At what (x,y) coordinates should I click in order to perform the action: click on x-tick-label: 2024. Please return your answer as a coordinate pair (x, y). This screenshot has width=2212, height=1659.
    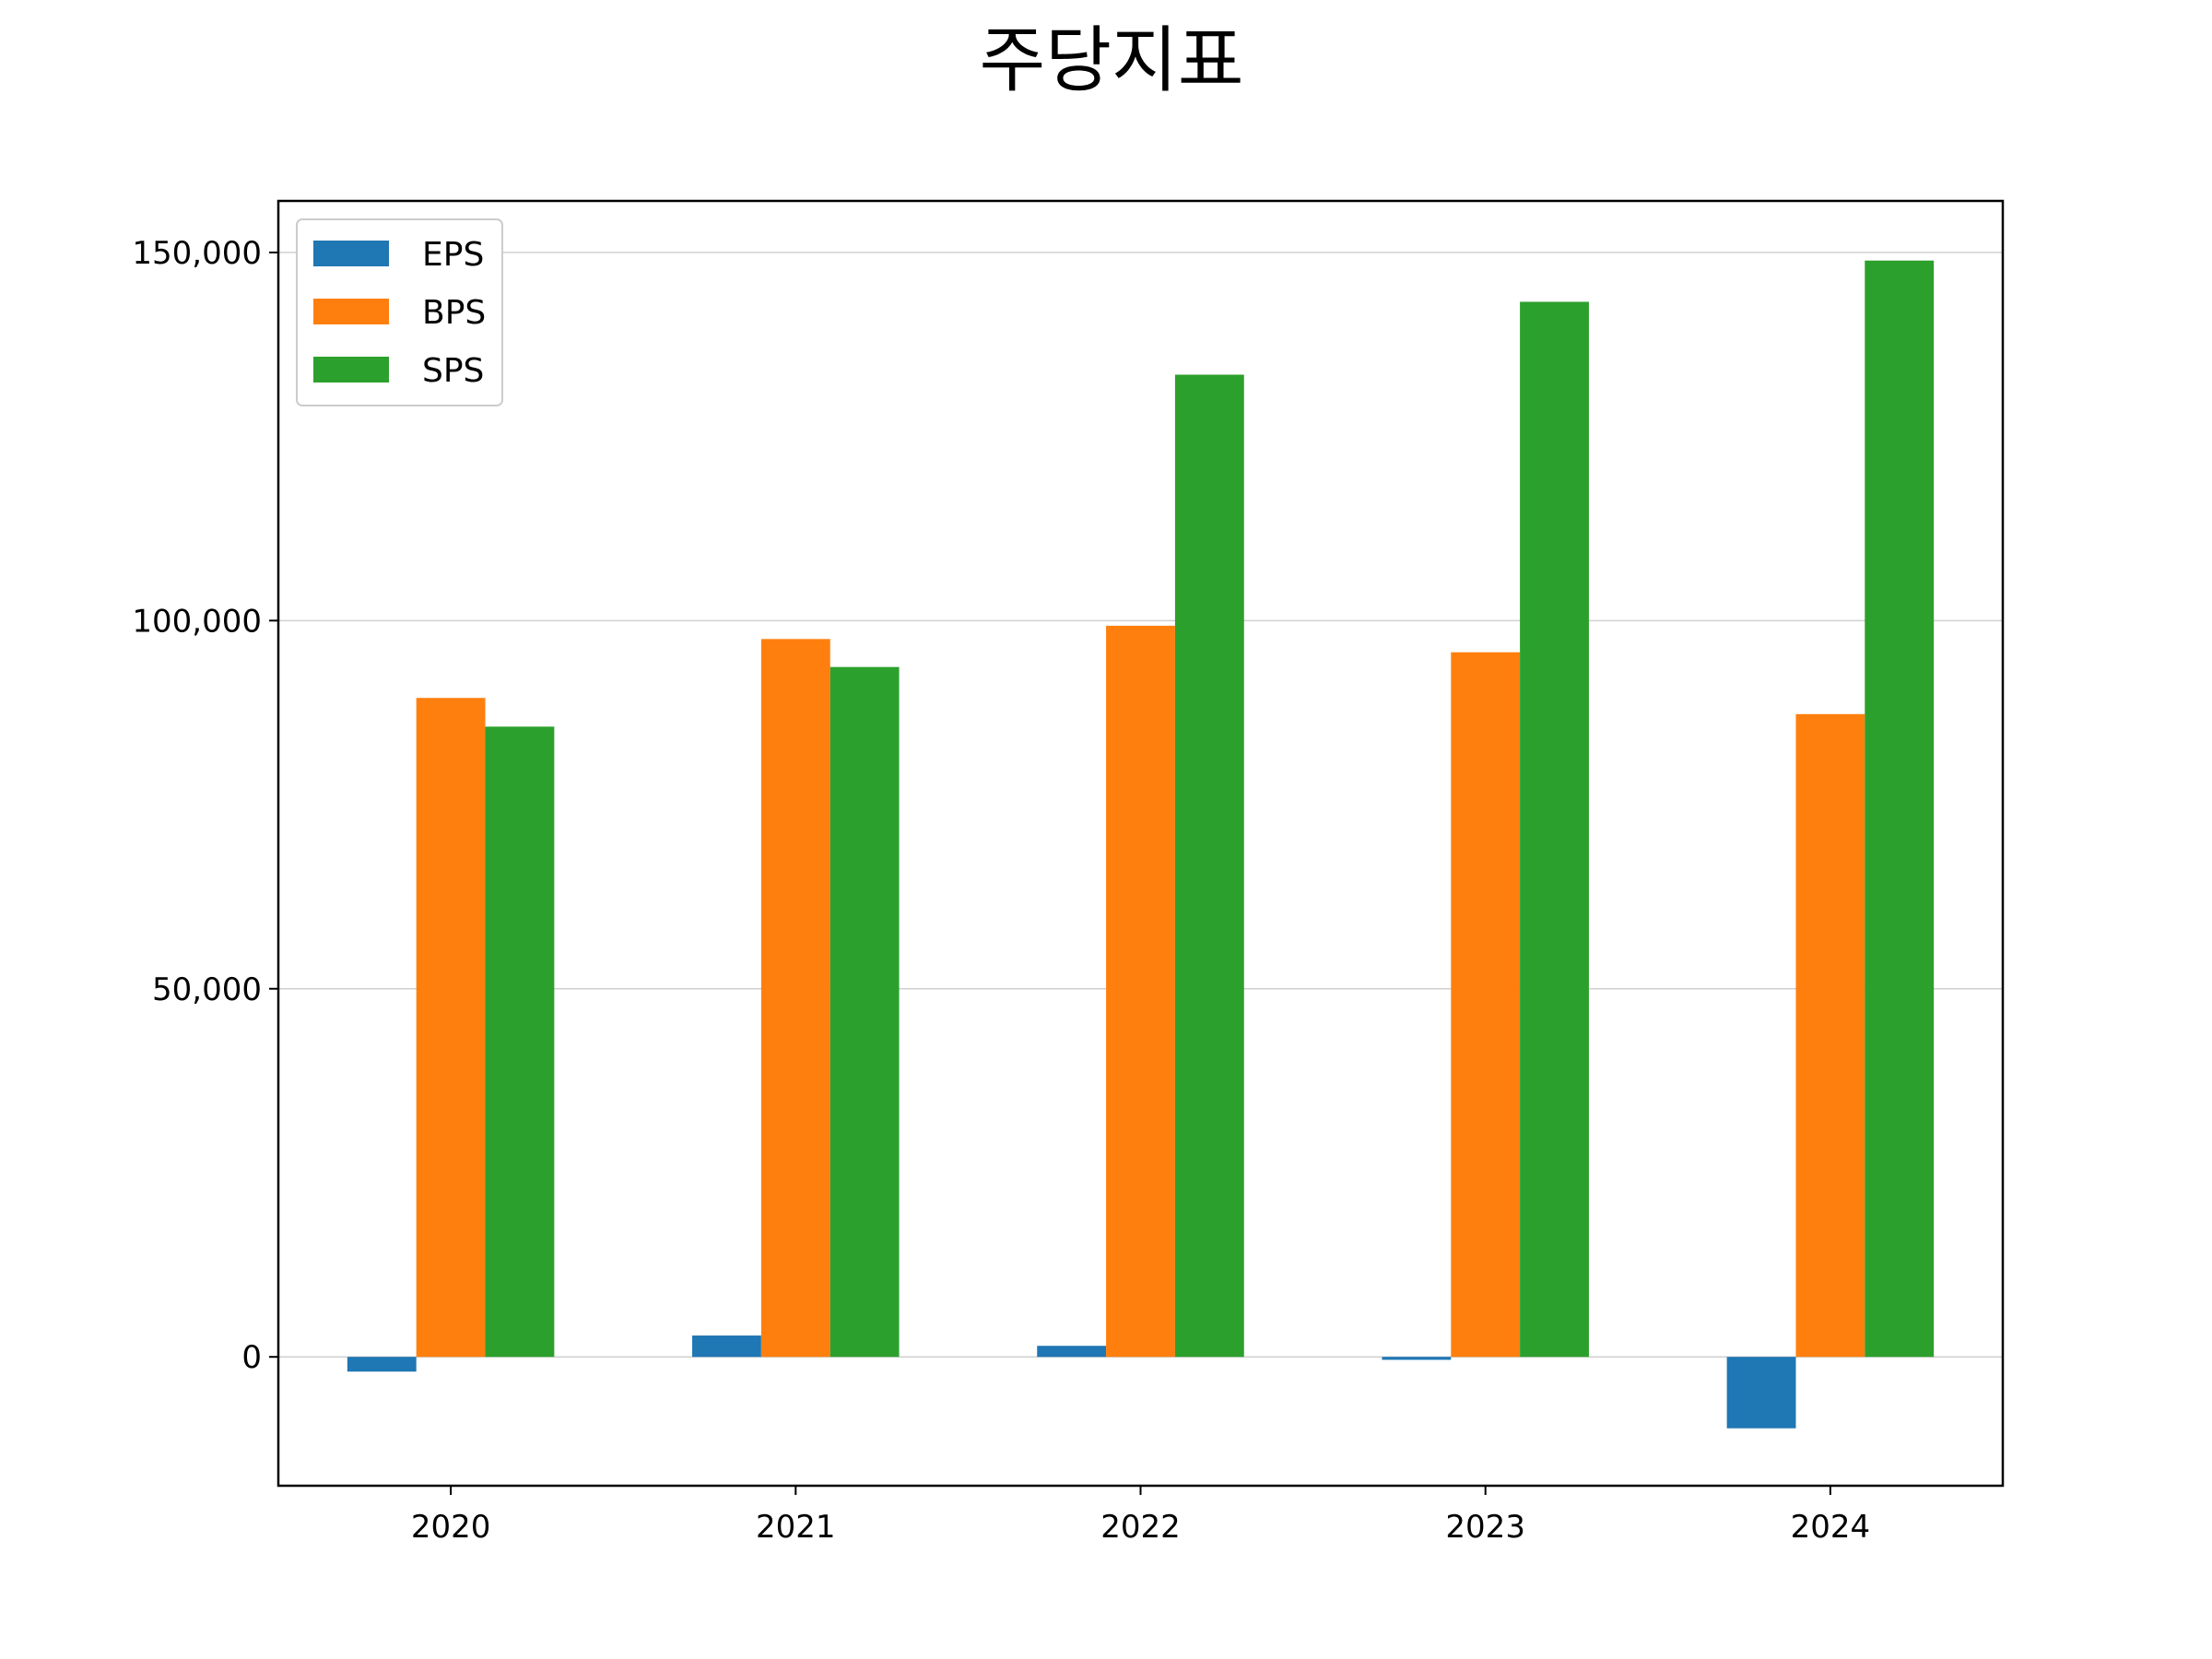
    Looking at the image, I should click on (1831, 1527).